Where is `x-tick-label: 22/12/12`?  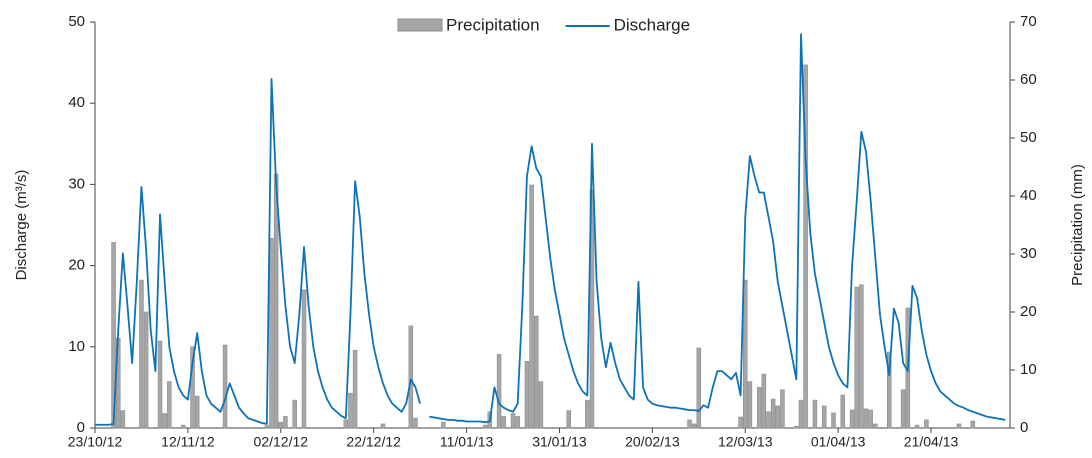 x-tick-label: 22/12/12 is located at coordinates (373, 442).